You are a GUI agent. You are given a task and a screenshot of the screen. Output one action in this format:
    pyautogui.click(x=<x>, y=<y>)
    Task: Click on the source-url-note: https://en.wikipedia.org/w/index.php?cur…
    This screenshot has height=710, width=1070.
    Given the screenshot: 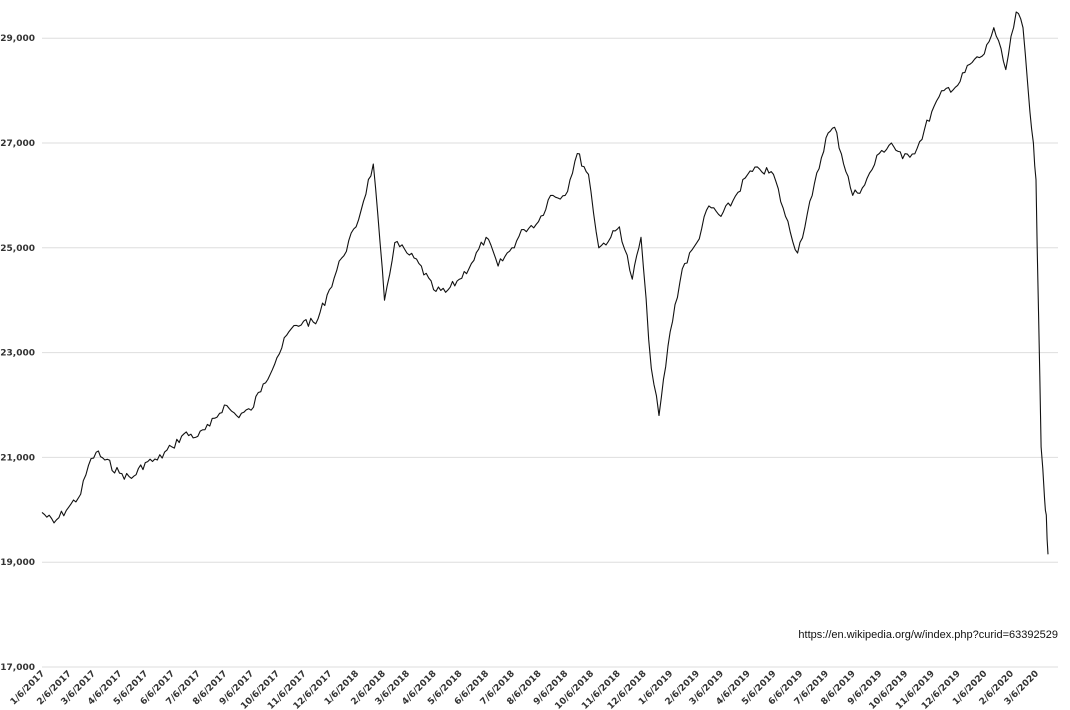 What is the action you would take?
    pyautogui.click(x=928, y=635)
    